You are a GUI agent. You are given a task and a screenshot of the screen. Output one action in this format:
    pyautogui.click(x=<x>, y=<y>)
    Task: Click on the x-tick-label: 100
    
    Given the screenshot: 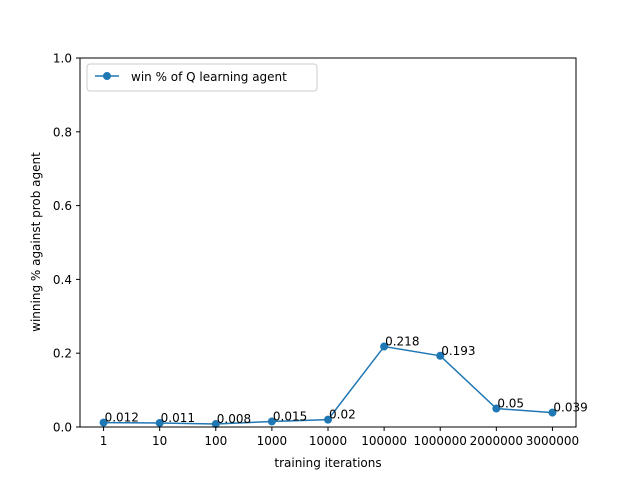 What is the action you would take?
    pyautogui.click(x=215, y=441)
    